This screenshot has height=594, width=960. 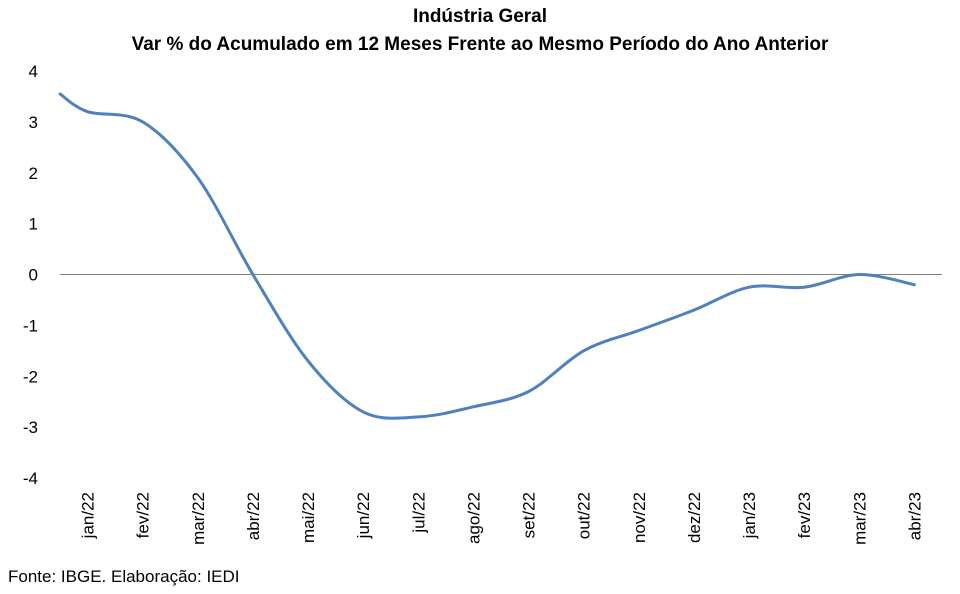 I want to click on y-tick-label: -2, so click(x=30, y=376).